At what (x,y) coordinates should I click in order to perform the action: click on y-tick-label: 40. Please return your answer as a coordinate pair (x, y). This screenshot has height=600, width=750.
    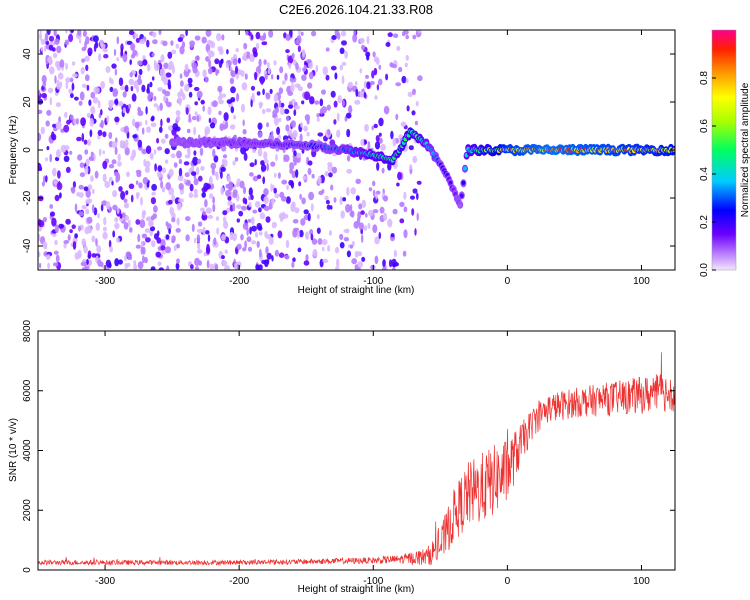
    Looking at the image, I should click on (27, 54).